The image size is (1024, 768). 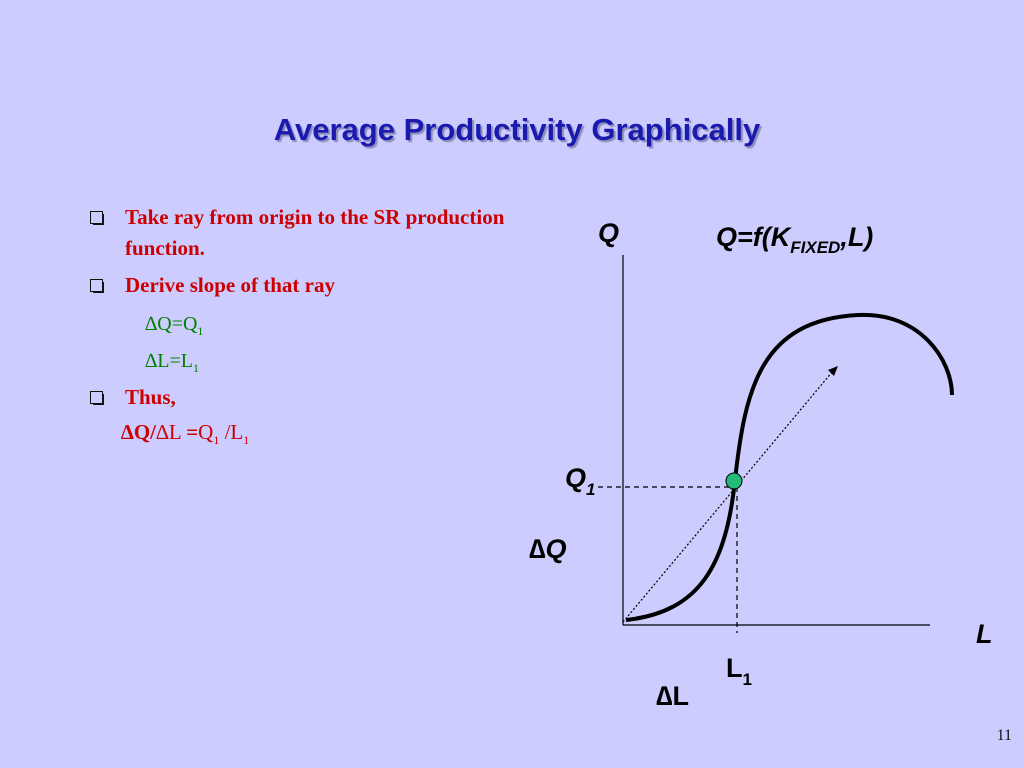 What do you see at coordinates (517, 129) in the screenshot?
I see `slide-title: Average Productivity Graphically` at bounding box center [517, 129].